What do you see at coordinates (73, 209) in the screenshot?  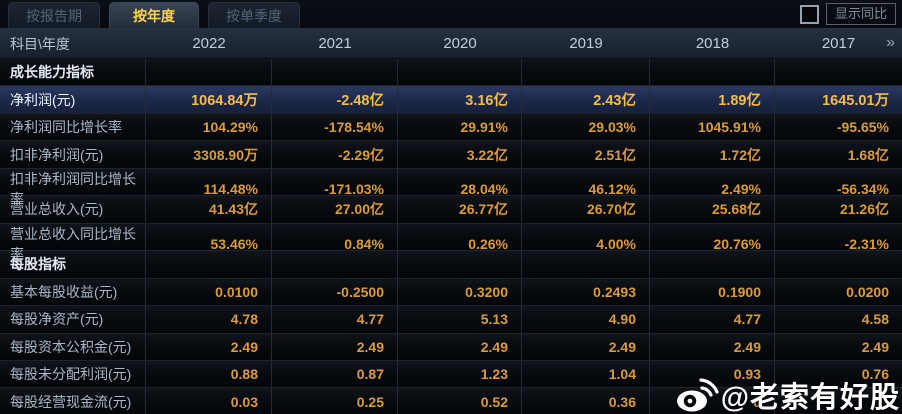 I see `row-label: 营业总收入(元)` at bounding box center [73, 209].